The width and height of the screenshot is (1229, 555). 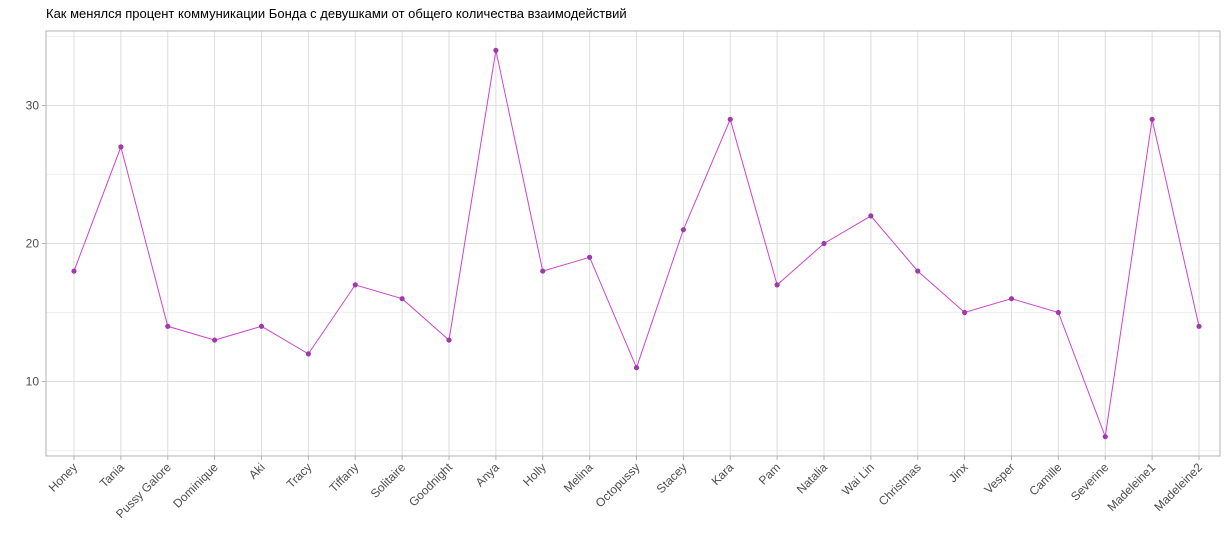 I want to click on x-tick-label: Melina, so click(x=578, y=477).